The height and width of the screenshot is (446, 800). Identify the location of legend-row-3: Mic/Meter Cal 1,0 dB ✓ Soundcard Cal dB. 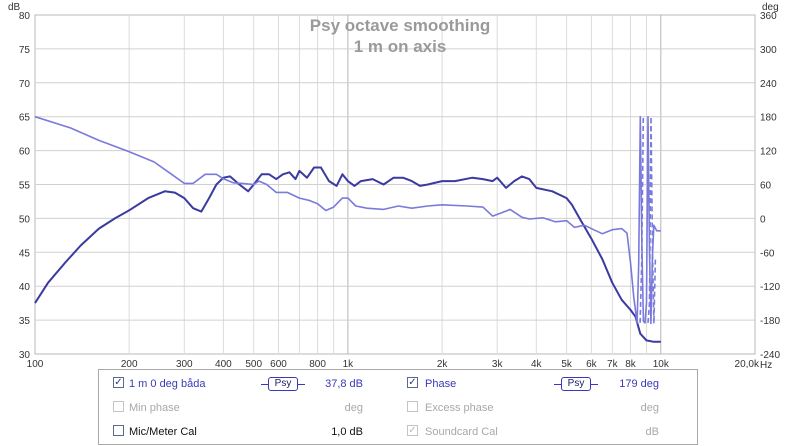
(398, 432).